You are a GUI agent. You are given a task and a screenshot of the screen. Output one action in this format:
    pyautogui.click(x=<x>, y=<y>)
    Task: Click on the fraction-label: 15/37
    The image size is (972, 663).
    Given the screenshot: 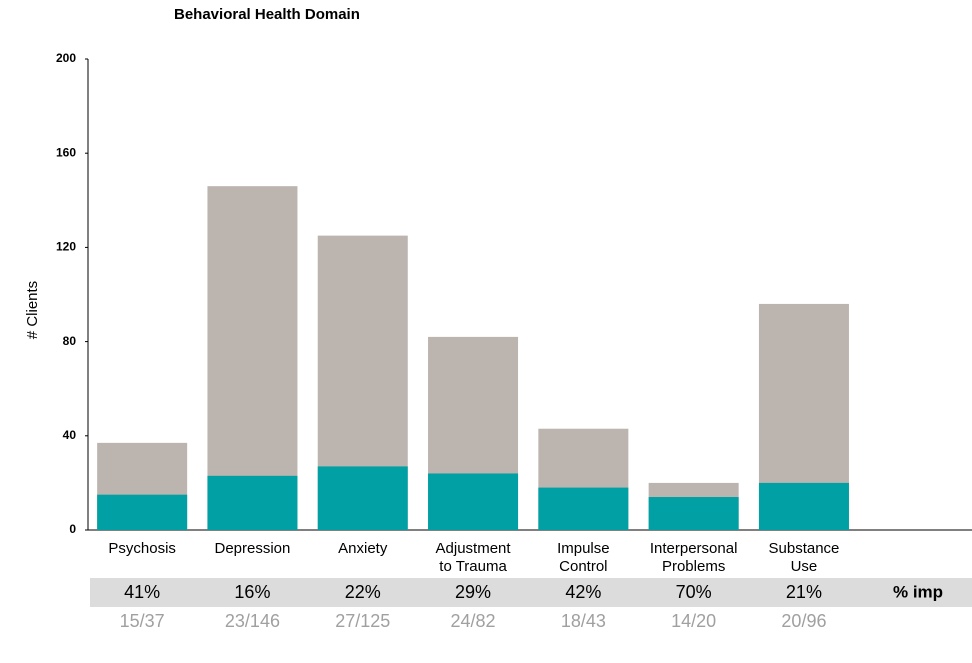 What is the action you would take?
    pyautogui.click(x=142, y=621)
    